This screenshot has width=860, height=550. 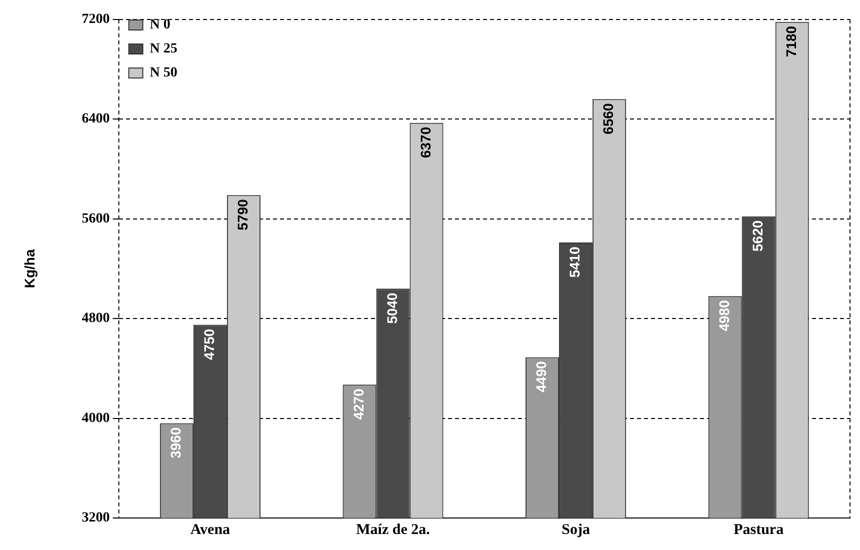 I want to click on data-label: 6370, so click(x=425, y=142).